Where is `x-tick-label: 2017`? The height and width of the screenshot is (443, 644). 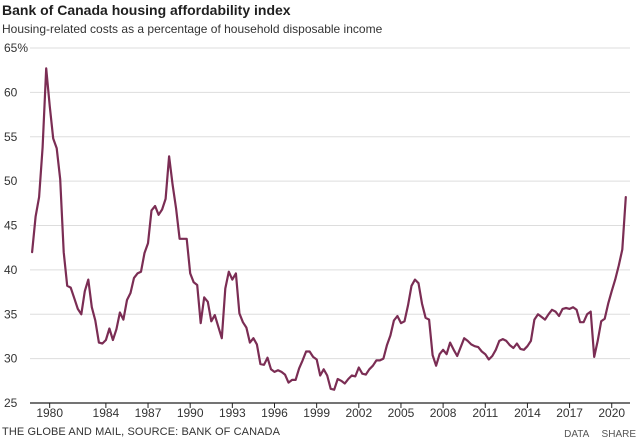 x-tick-label: 2017 is located at coordinates (569, 413).